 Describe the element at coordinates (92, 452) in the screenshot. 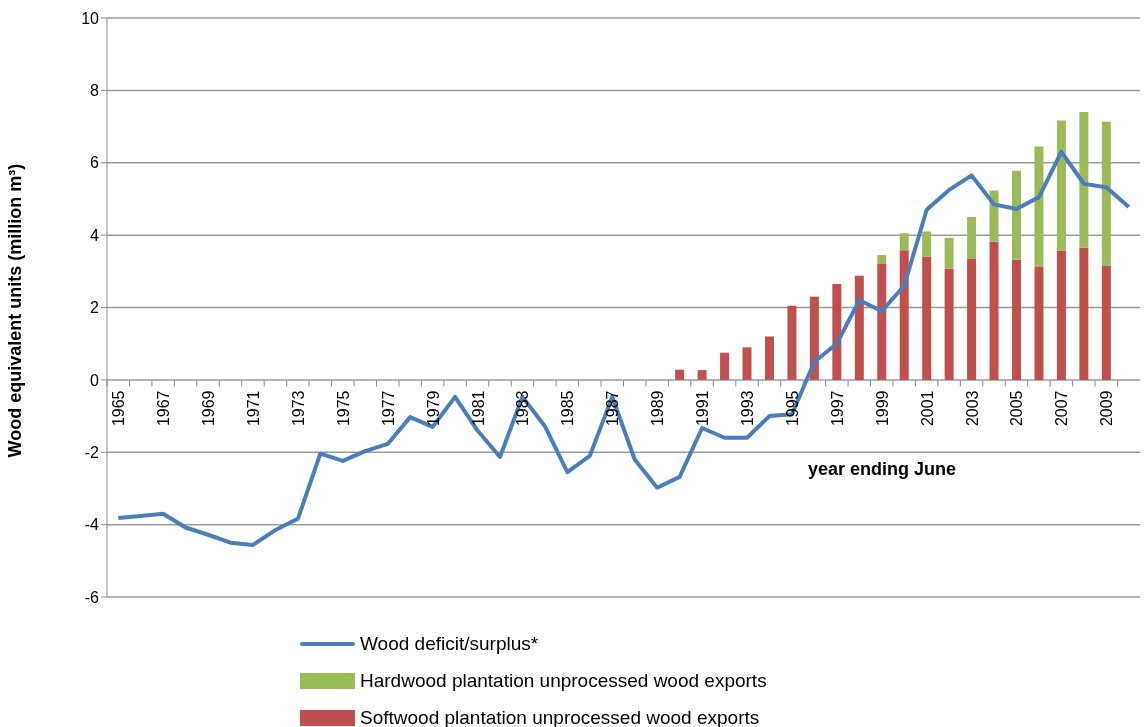

I see `y-tick-label: -2` at that location.